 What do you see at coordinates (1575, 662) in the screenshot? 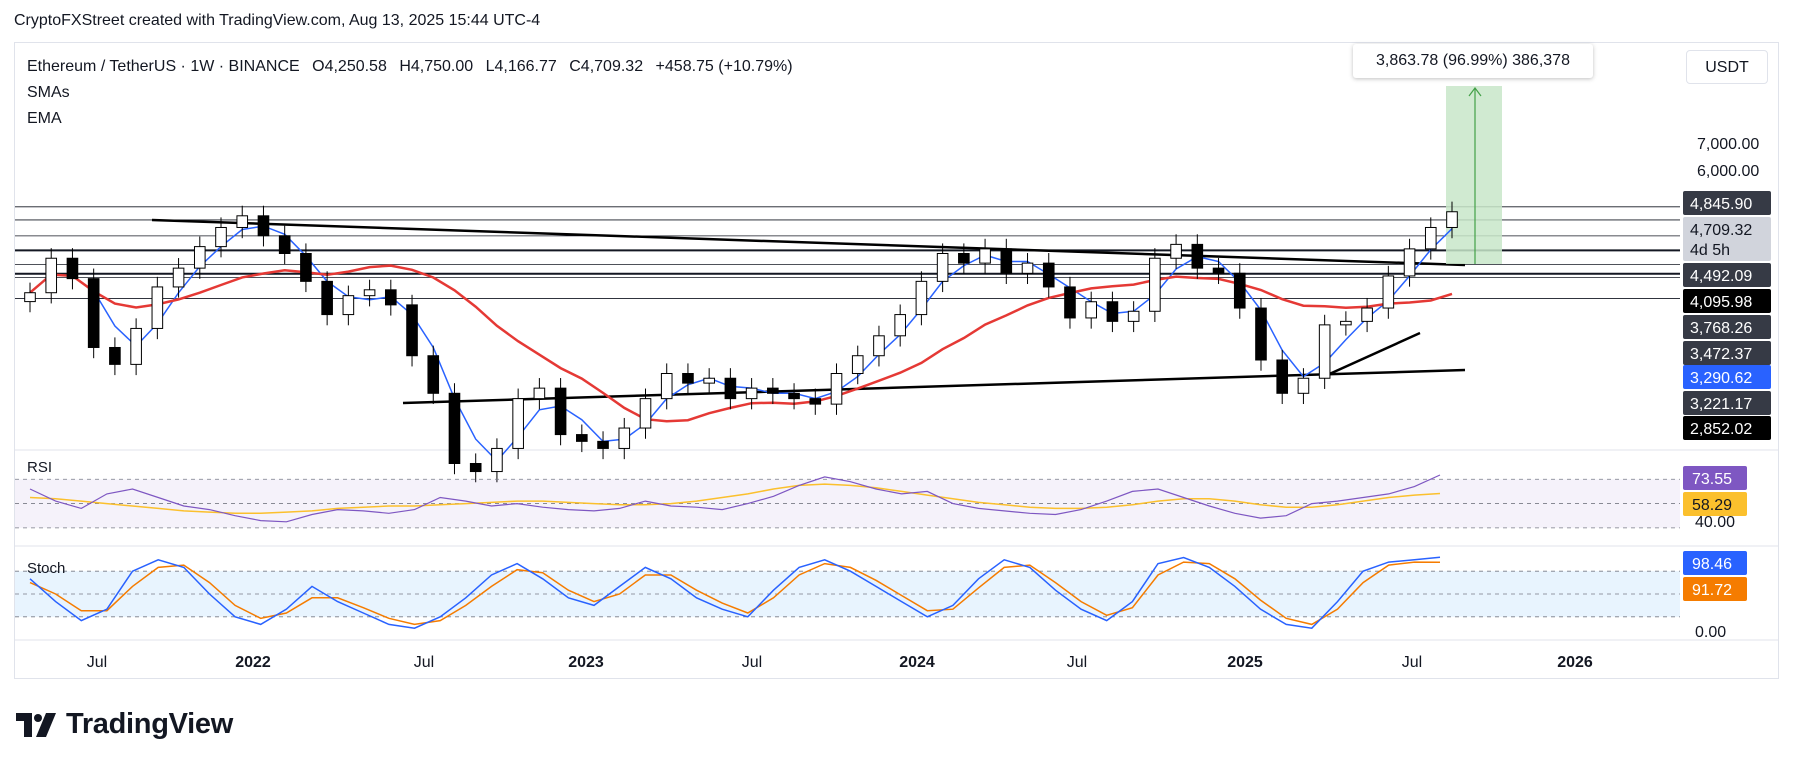
I see `time-axis-label: 2026` at bounding box center [1575, 662].